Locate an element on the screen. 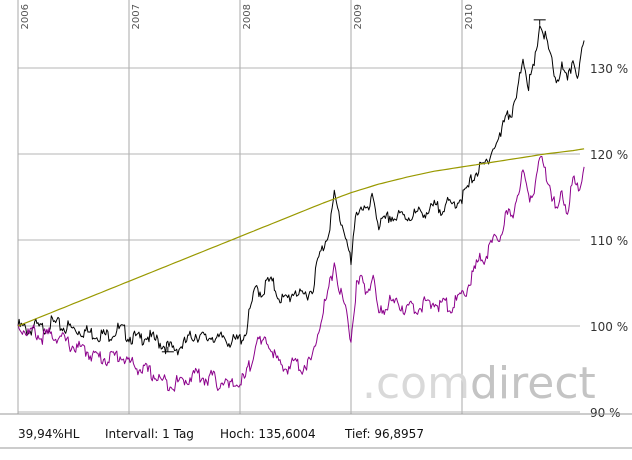 This screenshot has width=632, height=460. y-tick-label-110: 110 % is located at coordinates (609, 241).